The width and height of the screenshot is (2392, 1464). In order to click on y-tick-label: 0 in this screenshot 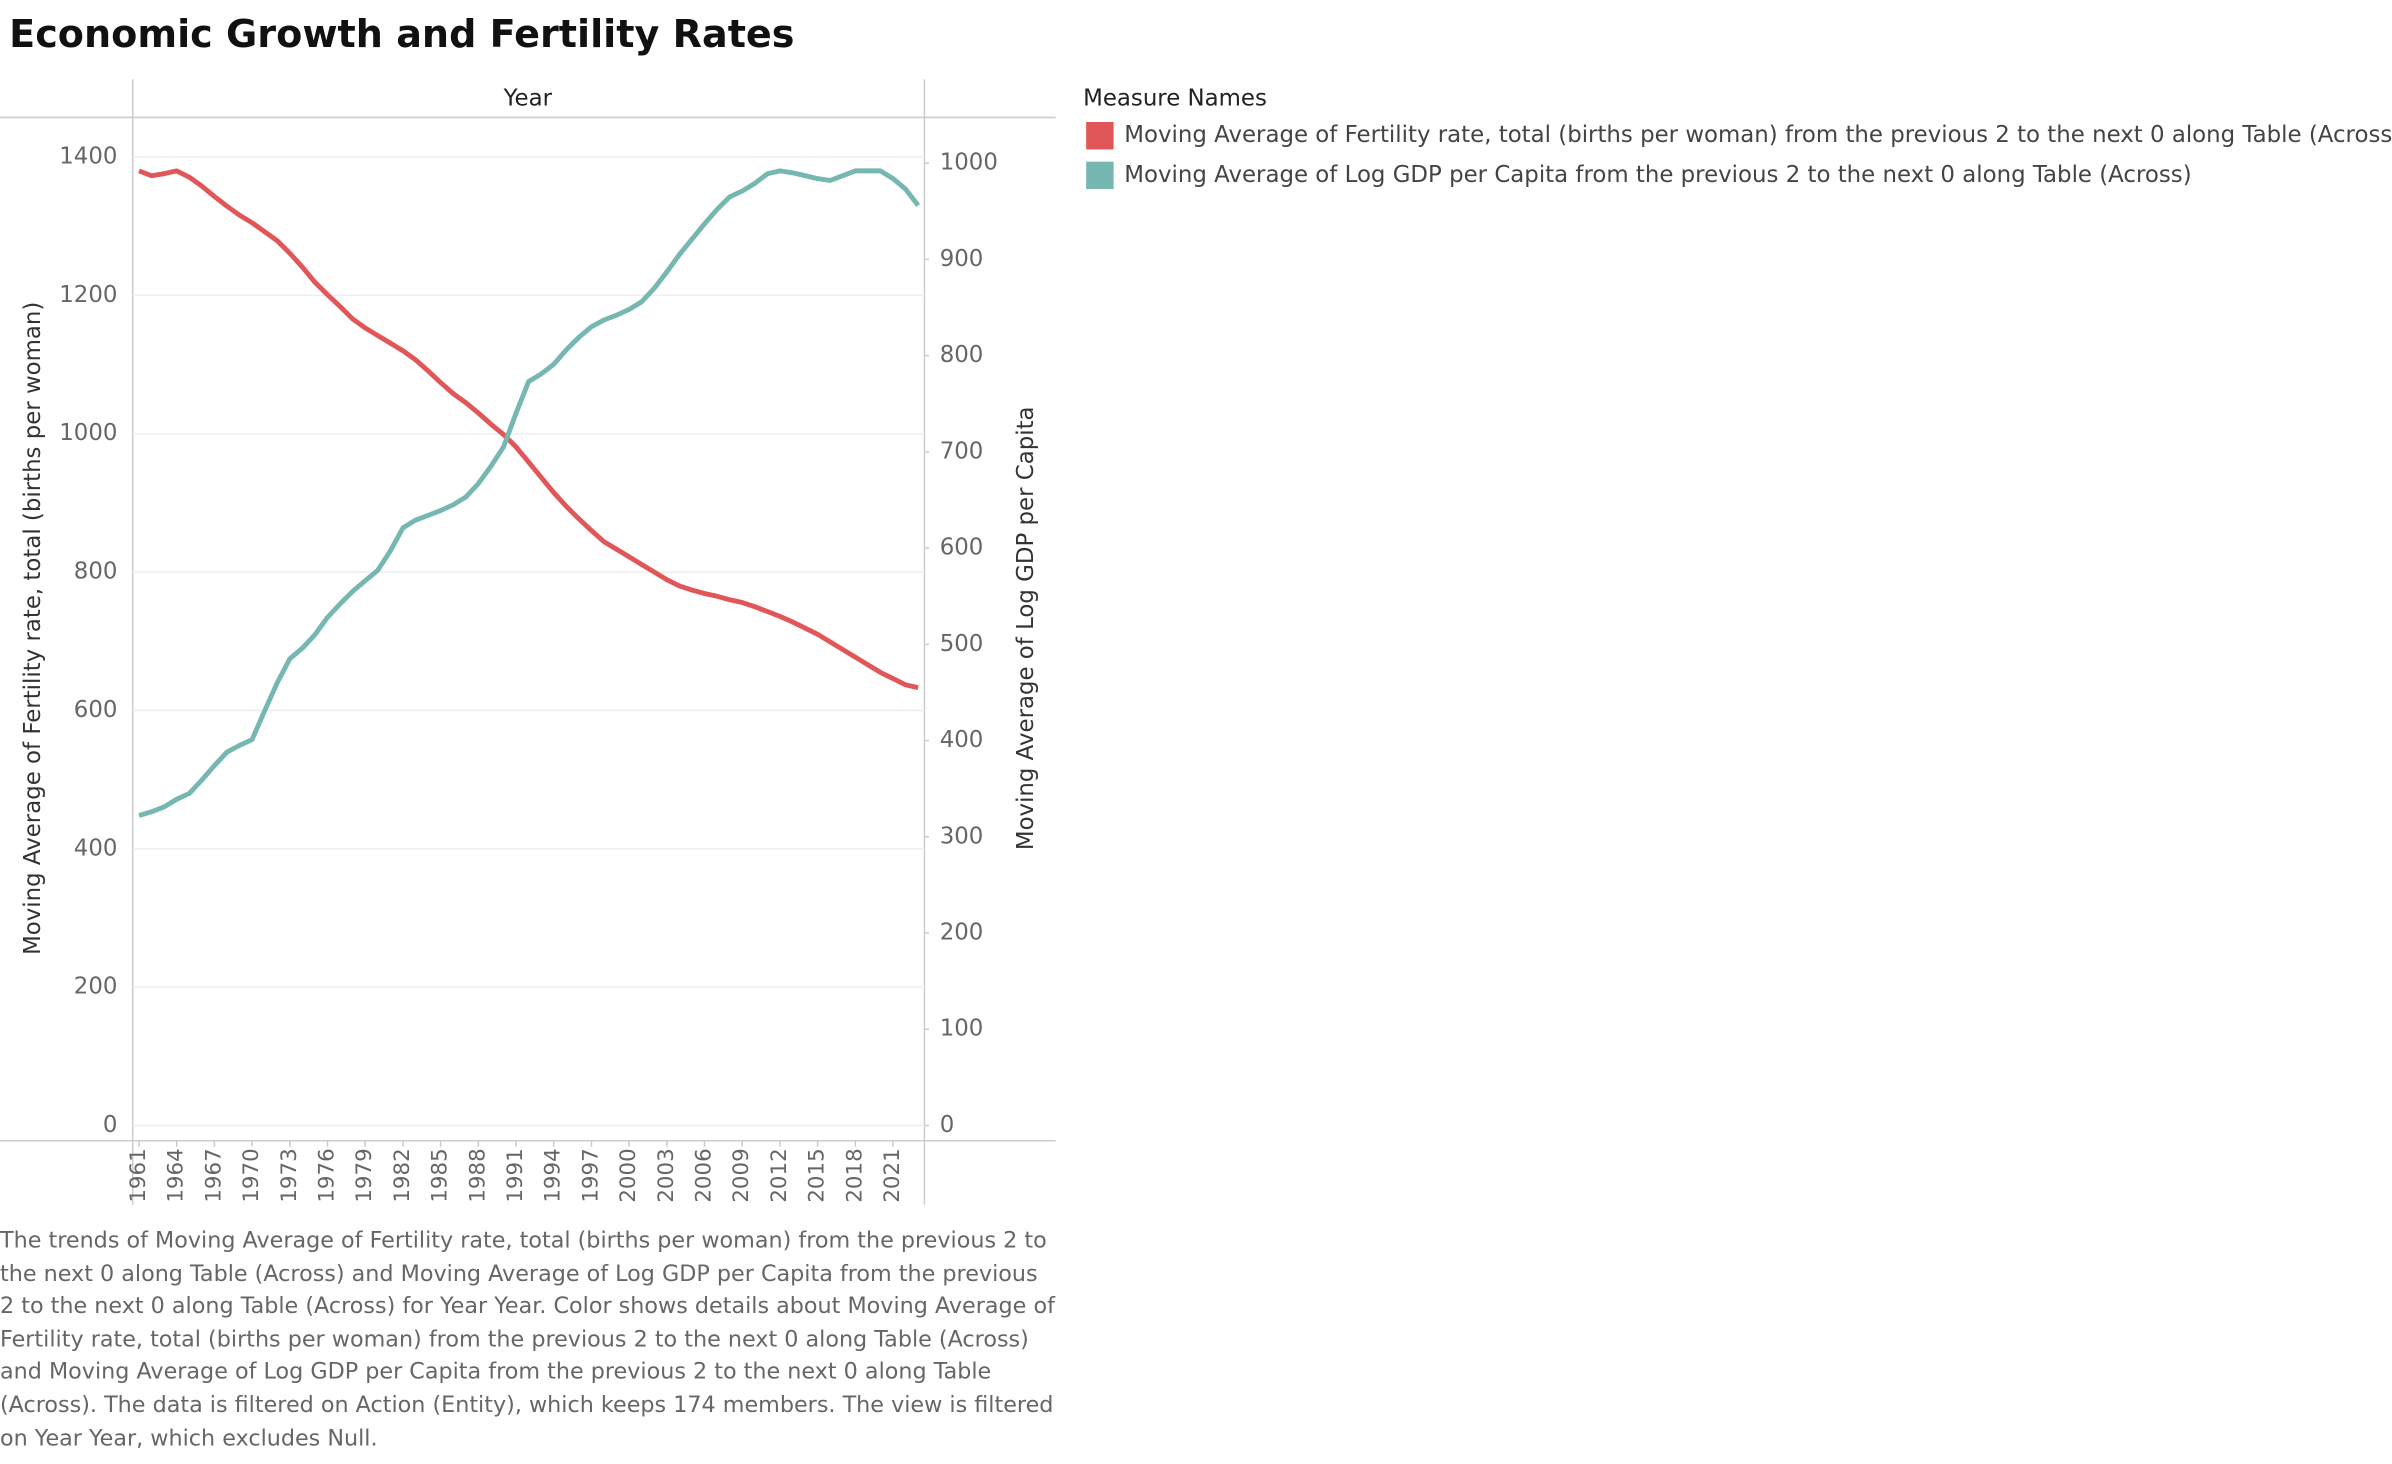, I will do `click(110, 1125)`.